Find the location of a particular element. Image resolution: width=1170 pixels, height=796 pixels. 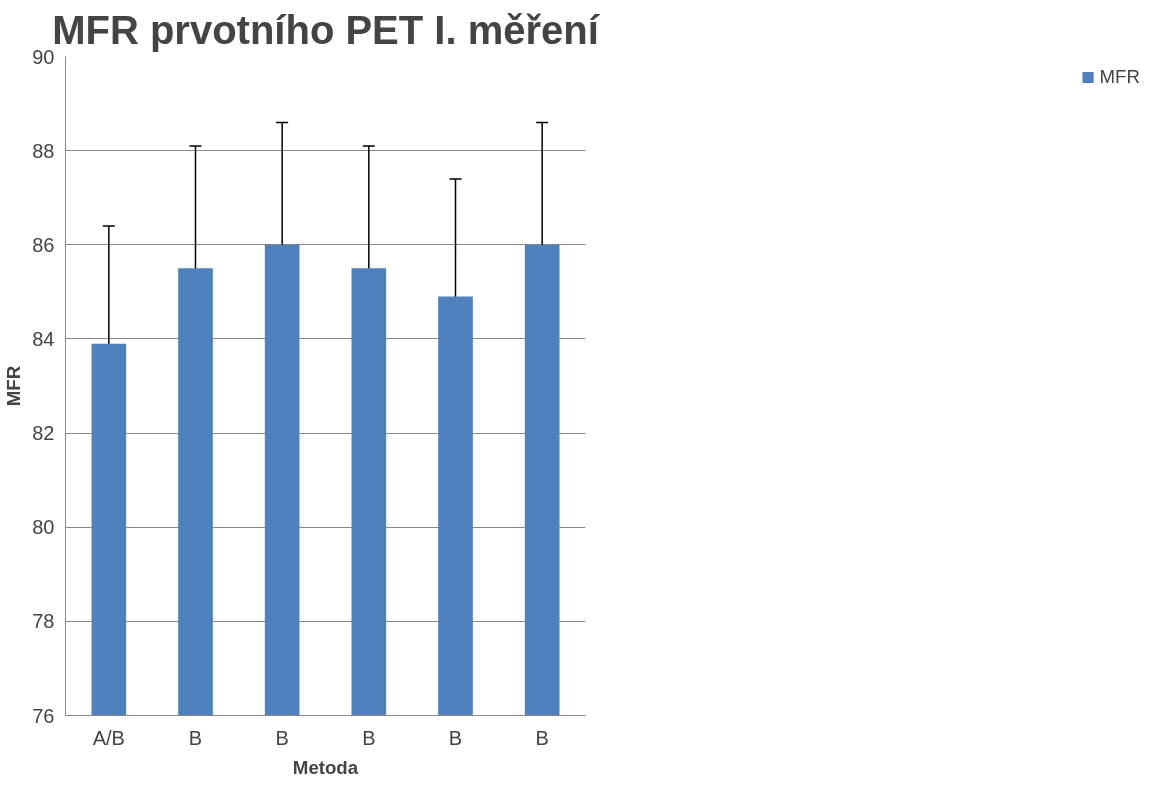

y-tick-label: 76 is located at coordinates (43, 715).